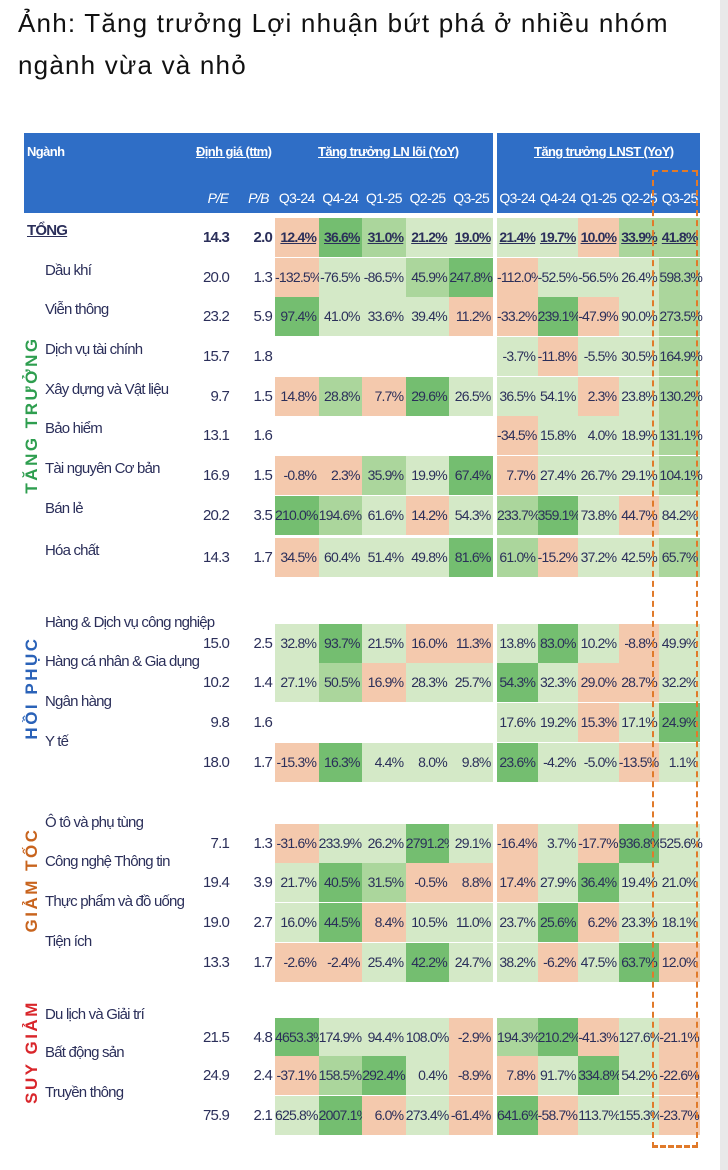 The image size is (728, 1170). What do you see at coordinates (384, 515) in the screenshot?
I see `core-profit-cell: 61.6%` at bounding box center [384, 515].